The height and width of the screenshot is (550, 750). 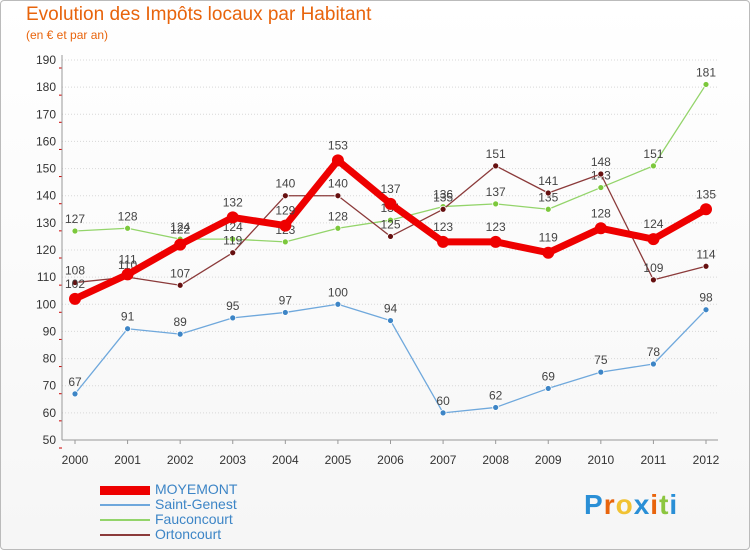 I want to click on x-tick-label: 2004, so click(x=285, y=460).